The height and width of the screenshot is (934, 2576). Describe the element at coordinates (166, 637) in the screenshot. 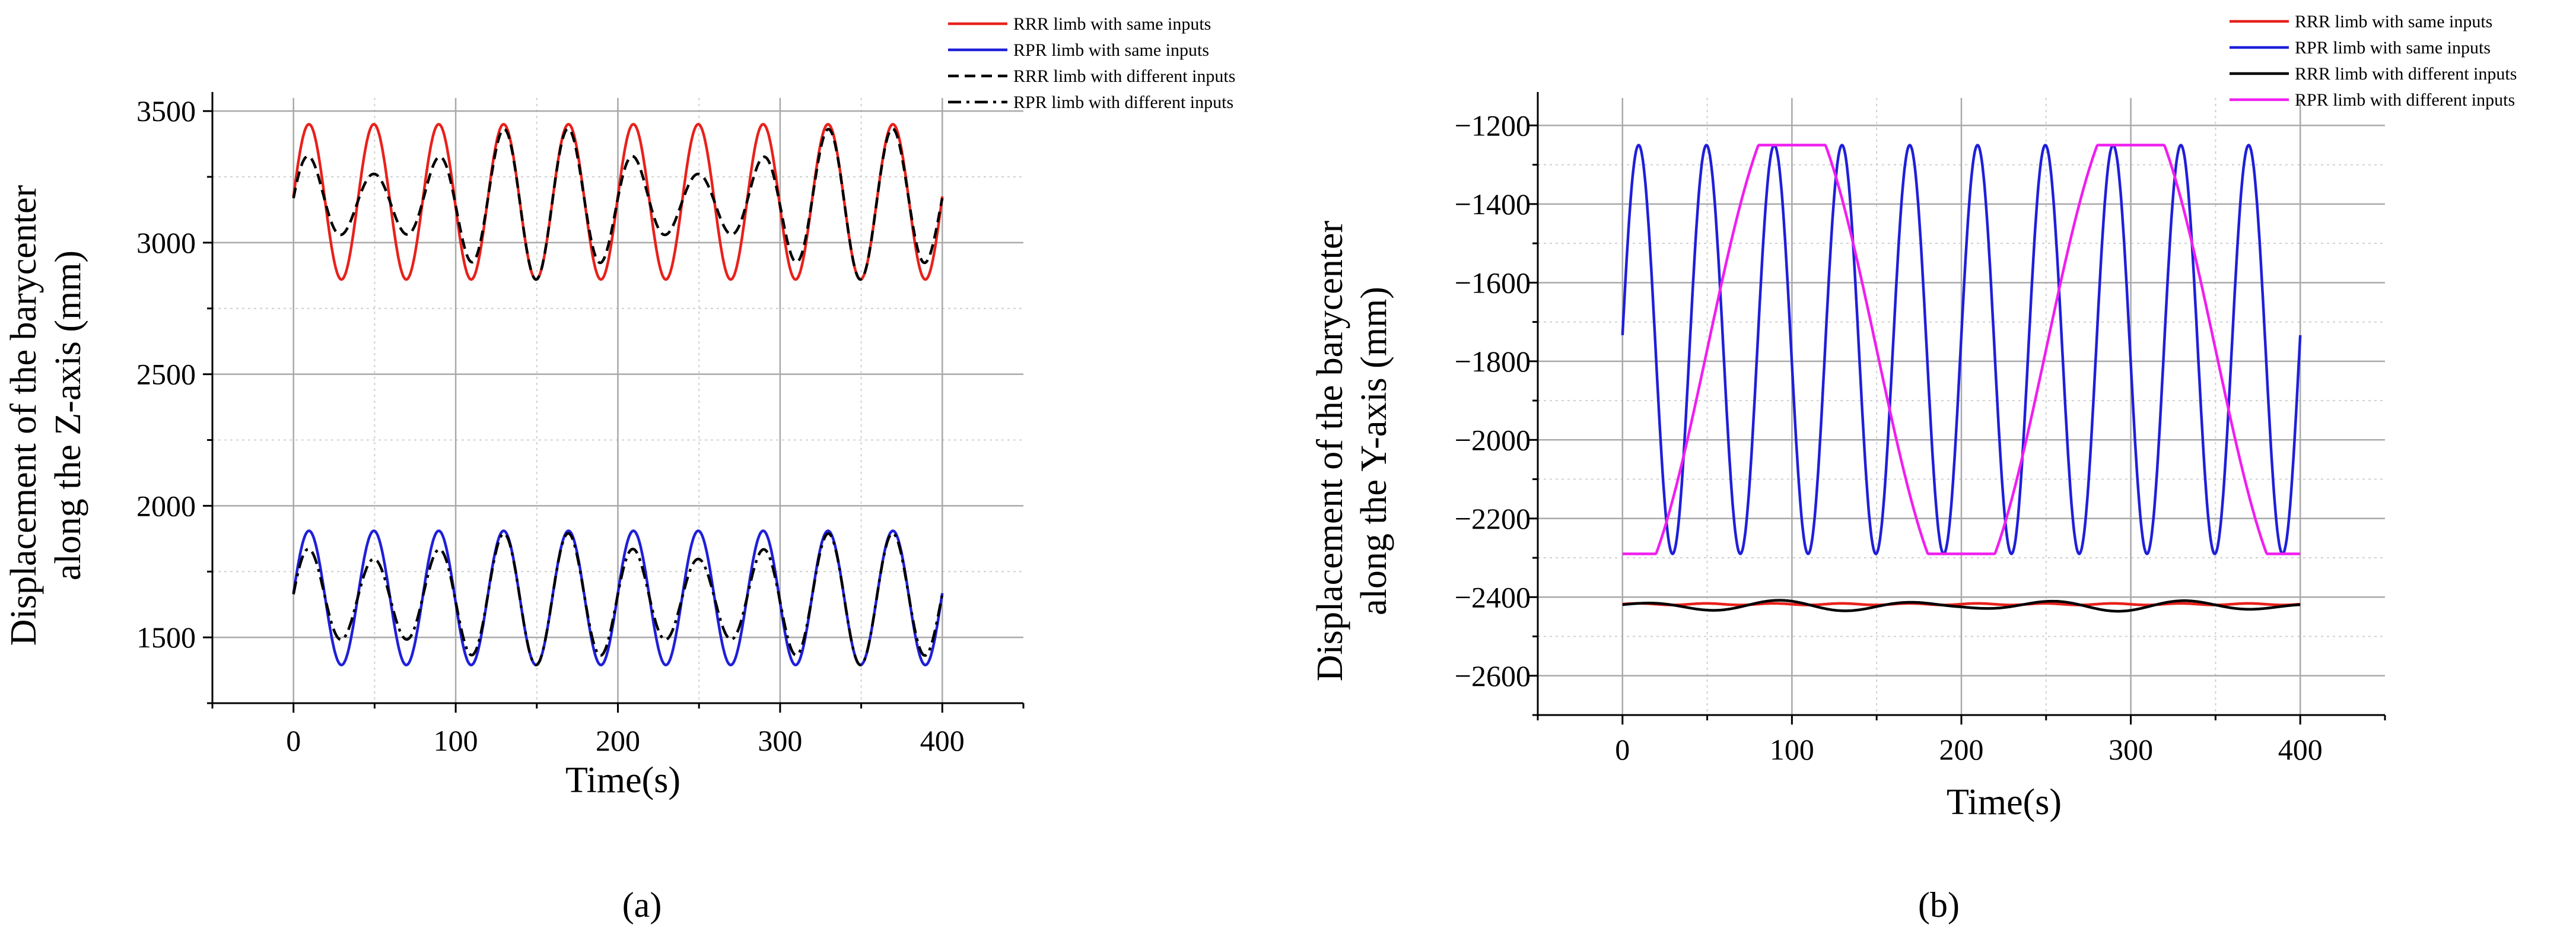

I see `y-tick-label: 1500` at that location.